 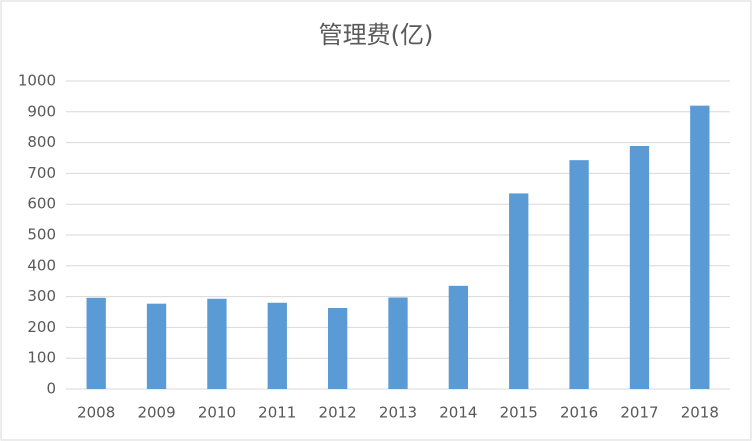 I want to click on chart-title: 管理费(亿), so click(x=376, y=35).